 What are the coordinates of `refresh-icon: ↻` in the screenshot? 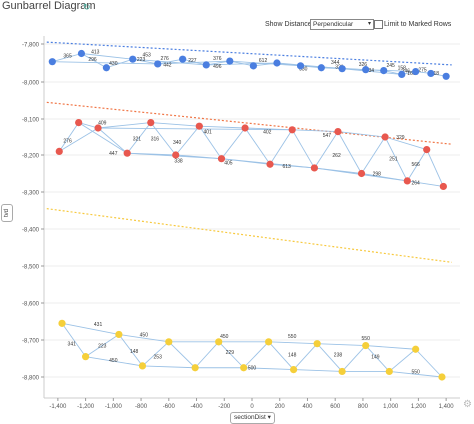 It's located at (87, 7).